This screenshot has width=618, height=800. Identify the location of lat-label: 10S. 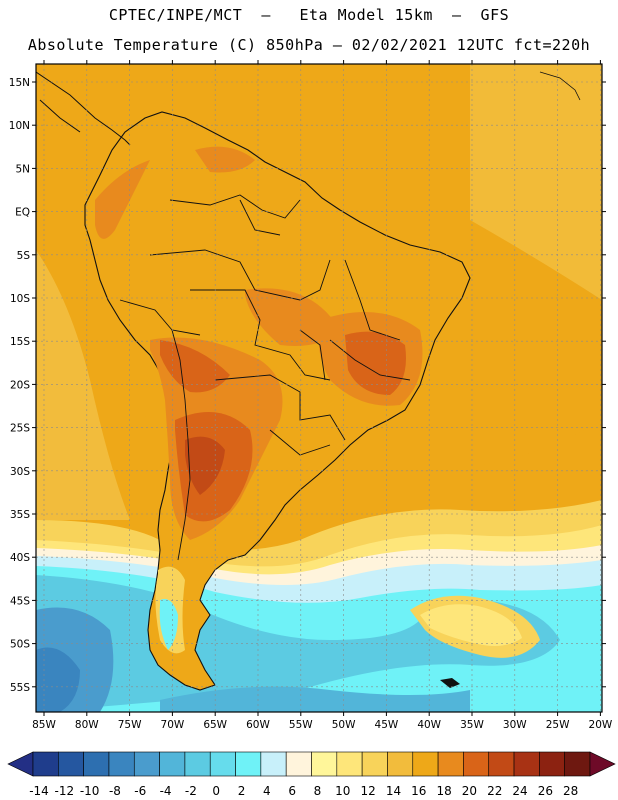
(20, 299).